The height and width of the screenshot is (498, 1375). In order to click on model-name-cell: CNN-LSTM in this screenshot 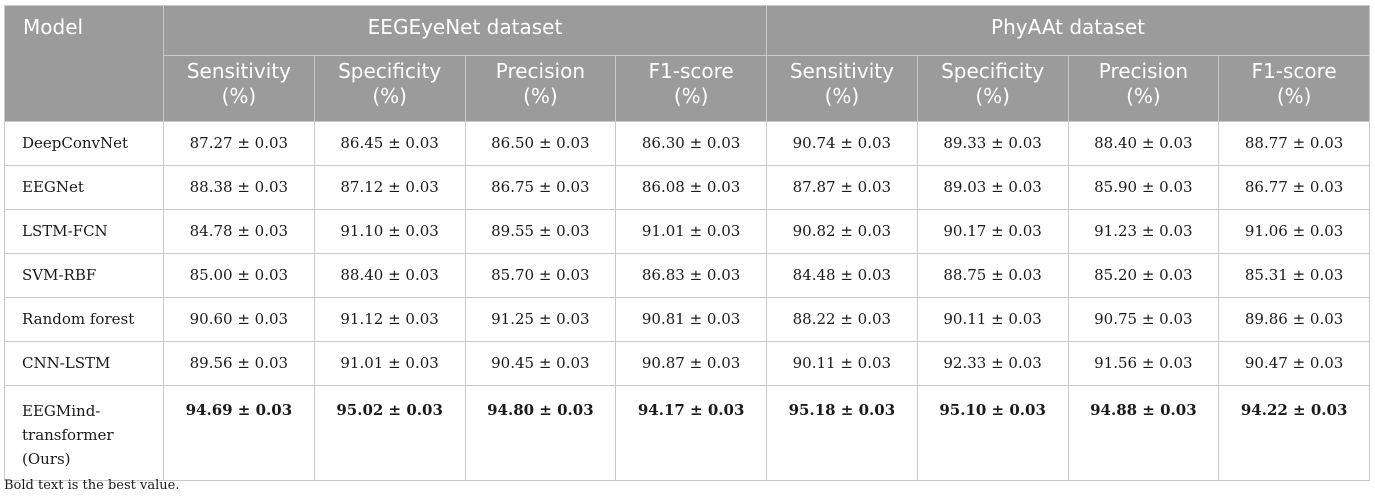, I will do `click(84, 363)`.